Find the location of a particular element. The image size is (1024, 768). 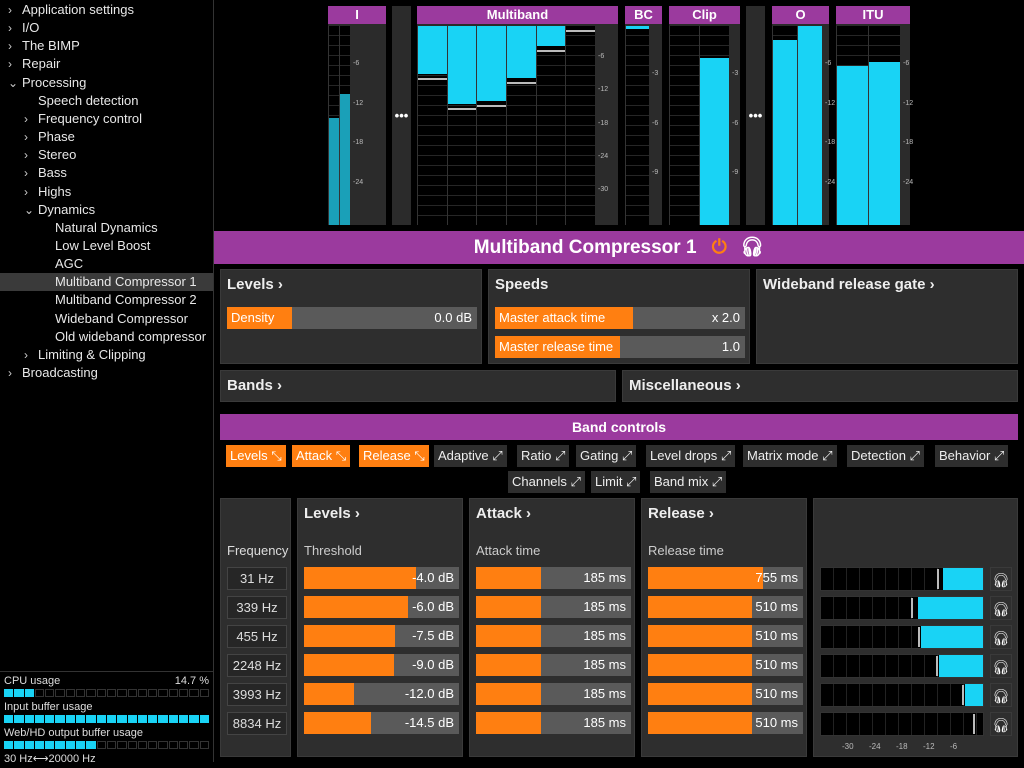

band-toggle-gating: Gating ⤢ is located at coordinates (606, 456).